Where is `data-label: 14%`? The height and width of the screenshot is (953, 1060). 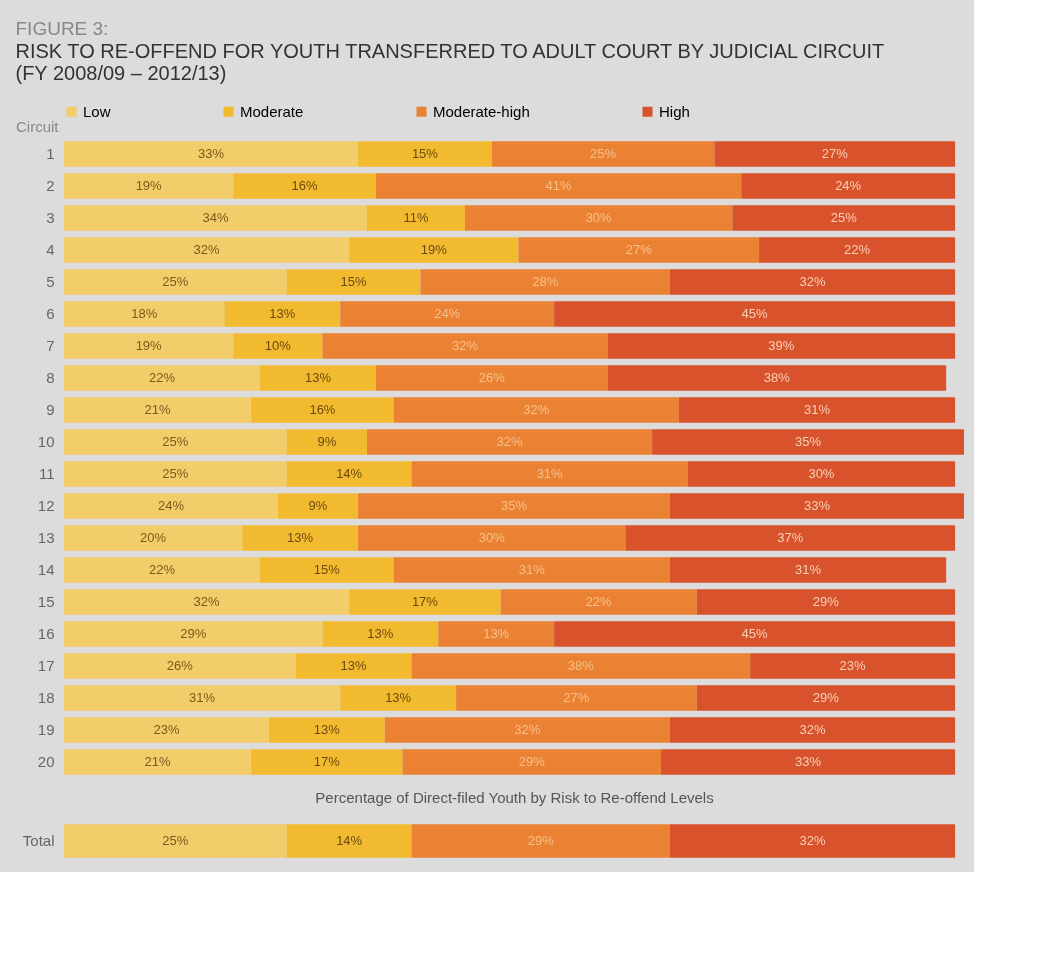 data-label: 14% is located at coordinates (349, 473).